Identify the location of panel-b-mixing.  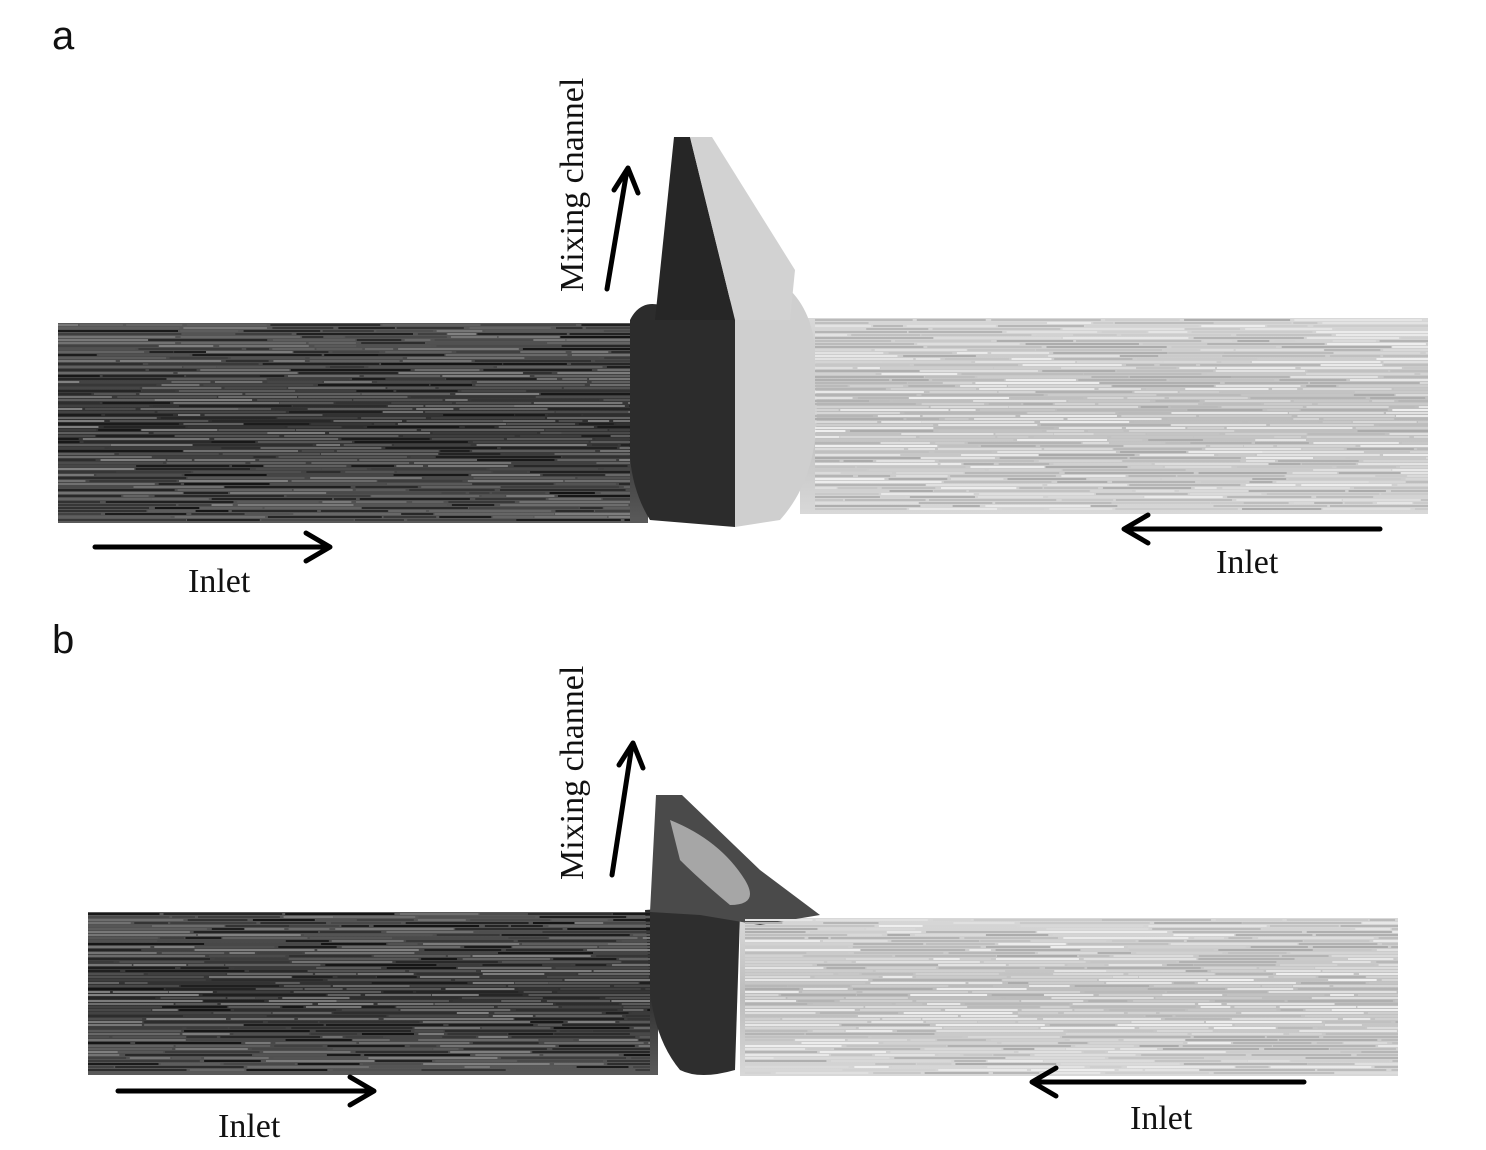
(735, 860).